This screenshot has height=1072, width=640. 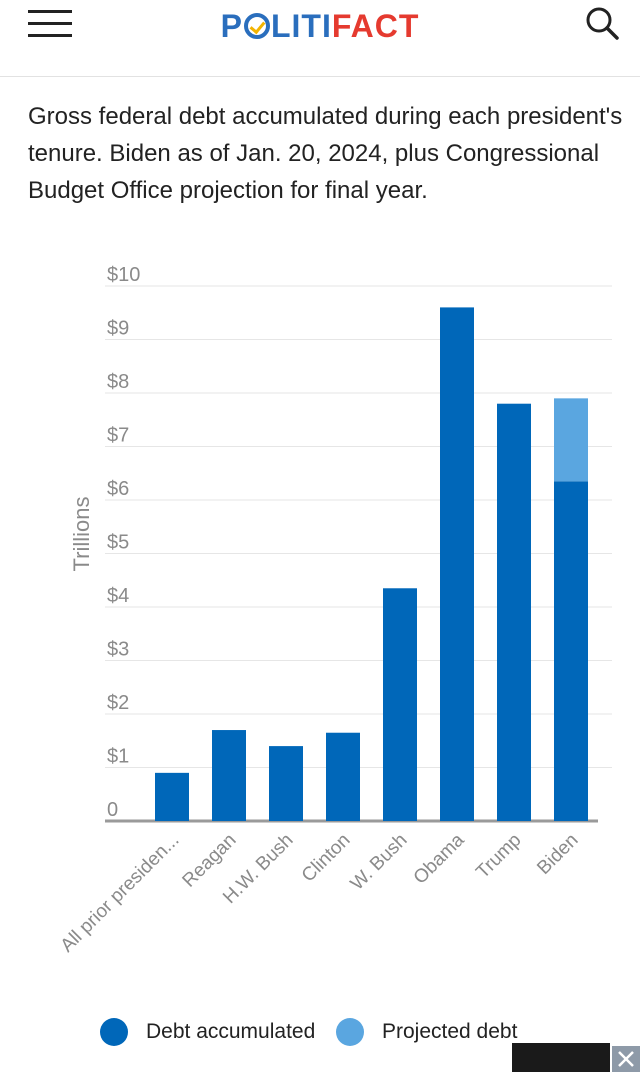 I want to click on ad-banner, so click(x=561, y=1057).